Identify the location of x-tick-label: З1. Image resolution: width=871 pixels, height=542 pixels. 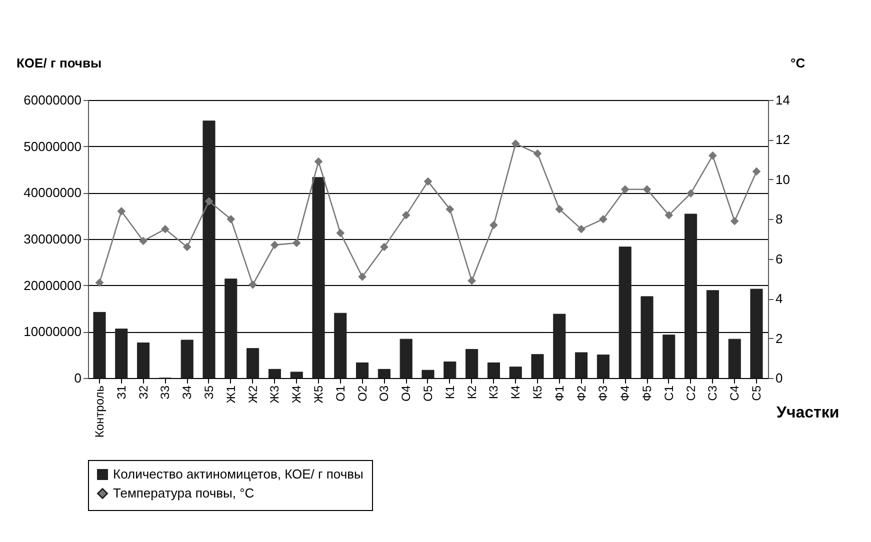
(121, 392).